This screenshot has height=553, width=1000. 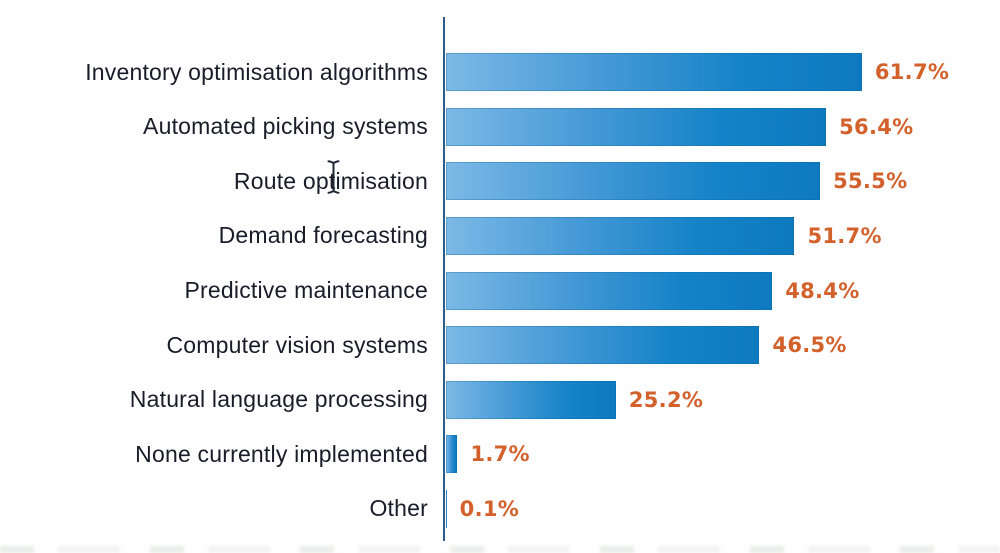 What do you see at coordinates (822, 290) in the screenshot?
I see `value-label: 48.4%` at bounding box center [822, 290].